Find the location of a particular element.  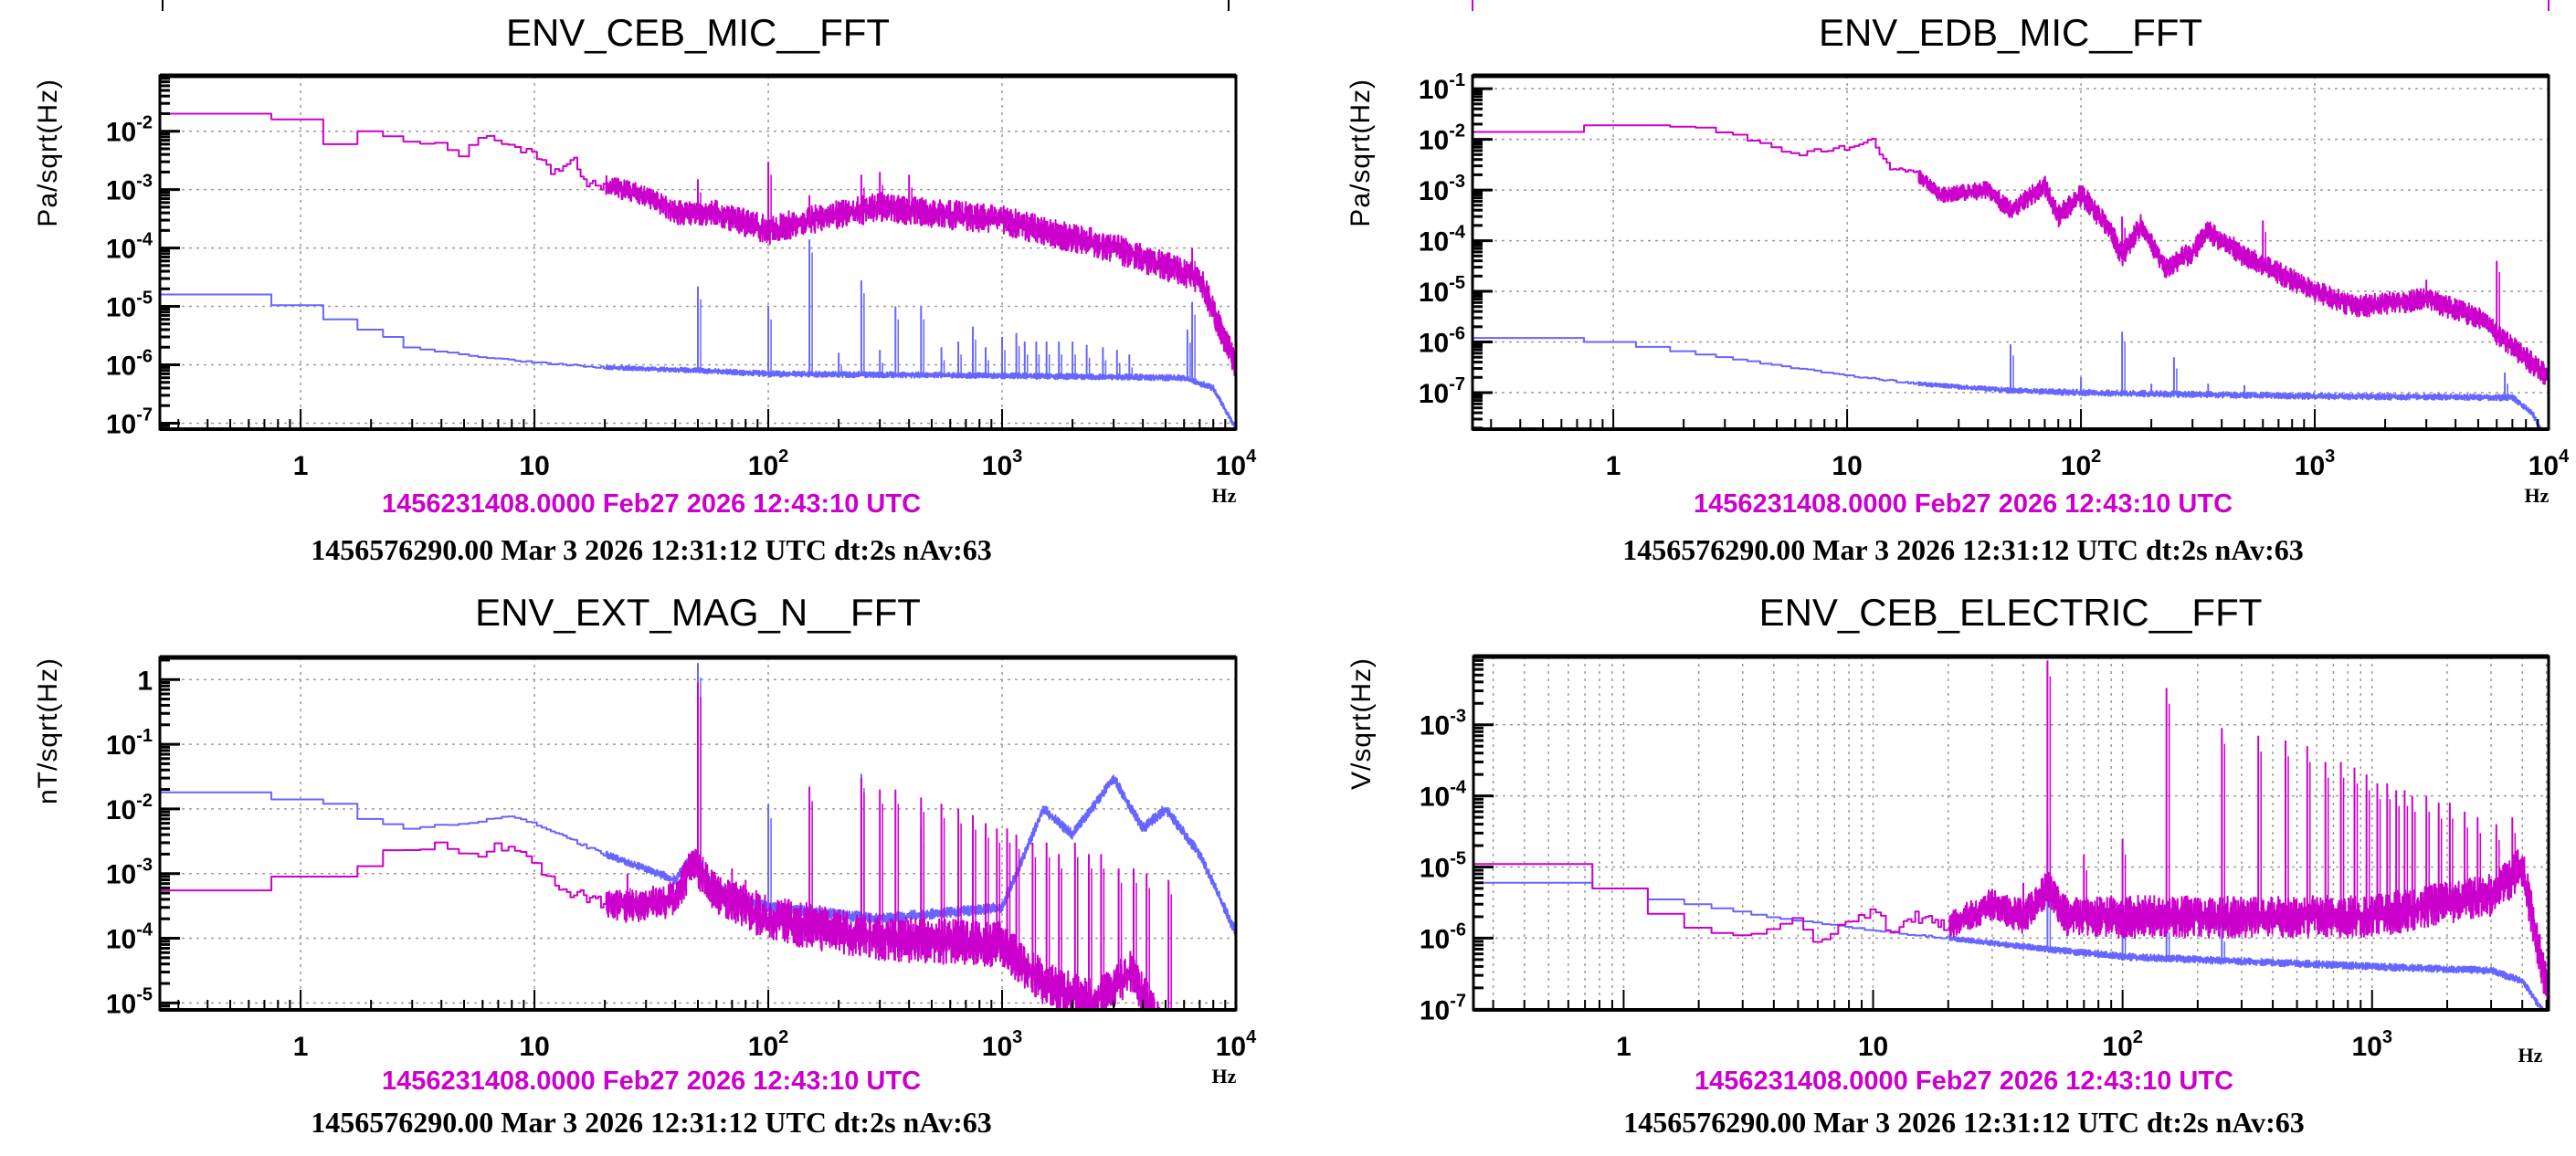

y-axis-label: V/sqrt(Hz) is located at coordinates (1361, 723).